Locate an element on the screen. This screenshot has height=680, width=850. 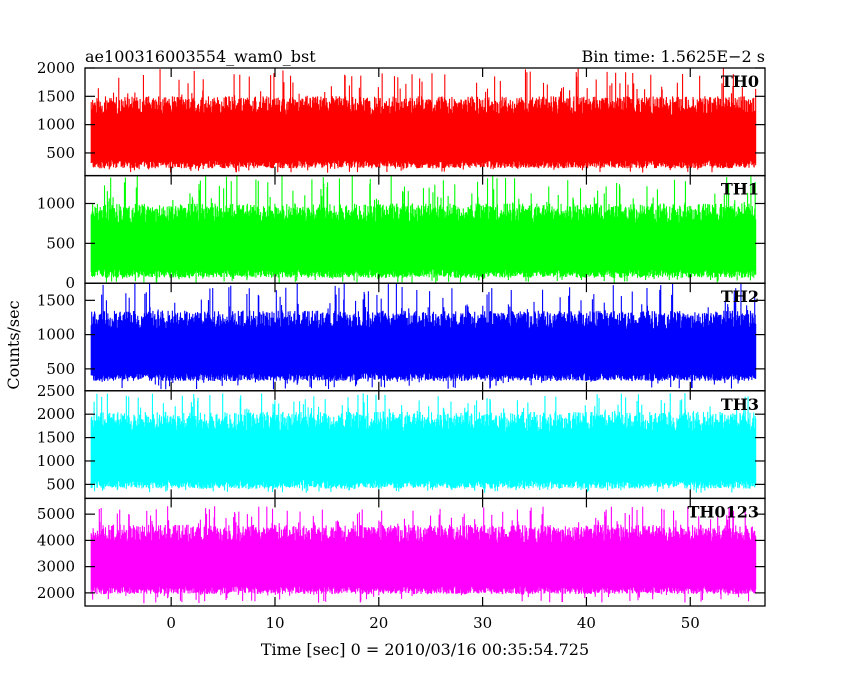
panel-name-th1: TH1 is located at coordinates (740, 189).